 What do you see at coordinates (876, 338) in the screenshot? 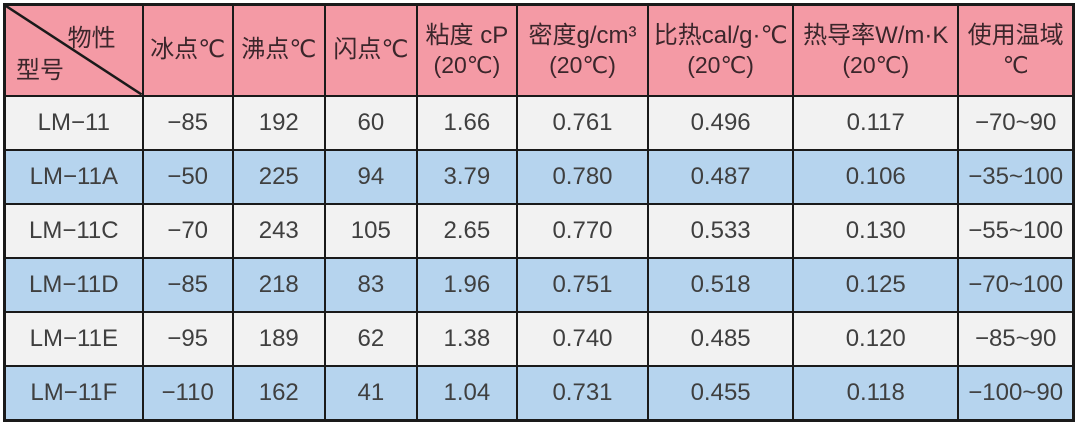
I see `value-cell: 0.120` at bounding box center [876, 338].